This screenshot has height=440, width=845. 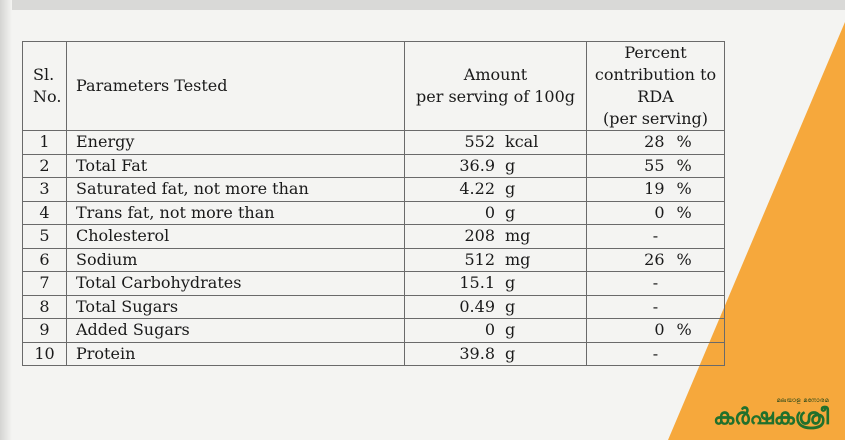 I want to click on header-percent-line4: (per serving), so click(x=655, y=118).